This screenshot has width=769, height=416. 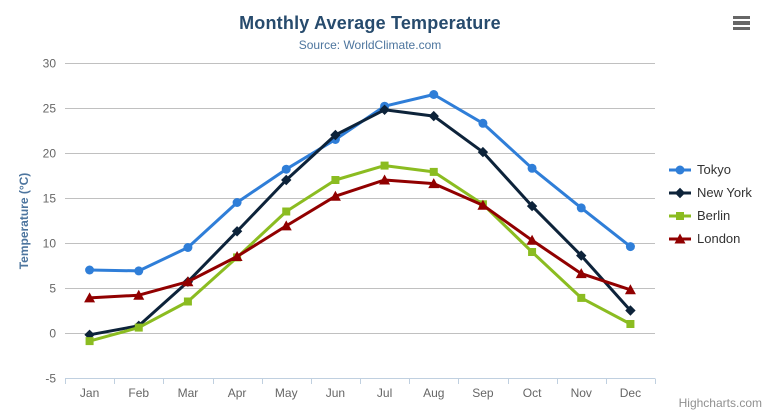 What do you see at coordinates (630, 393) in the screenshot?
I see `x-axis-tick-label: Dec` at bounding box center [630, 393].